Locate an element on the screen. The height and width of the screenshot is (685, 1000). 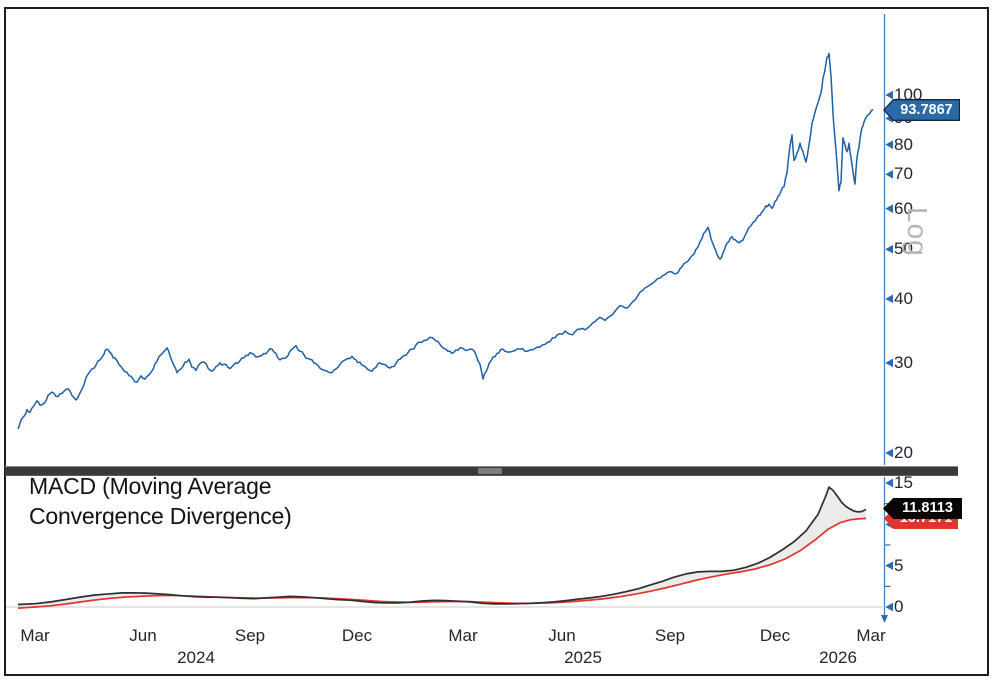
macd-line is located at coordinates (442, 546).